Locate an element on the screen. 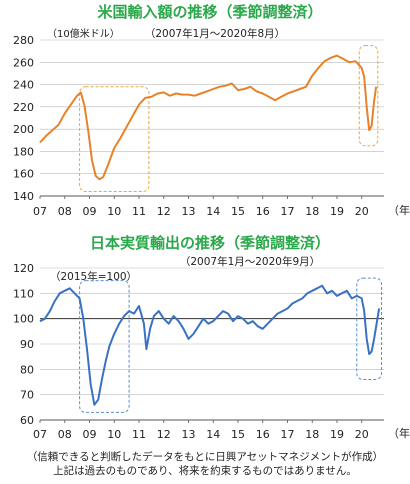 The image size is (410, 484). chart1-y-tick-label: 280 is located at coordinates (23, 40).